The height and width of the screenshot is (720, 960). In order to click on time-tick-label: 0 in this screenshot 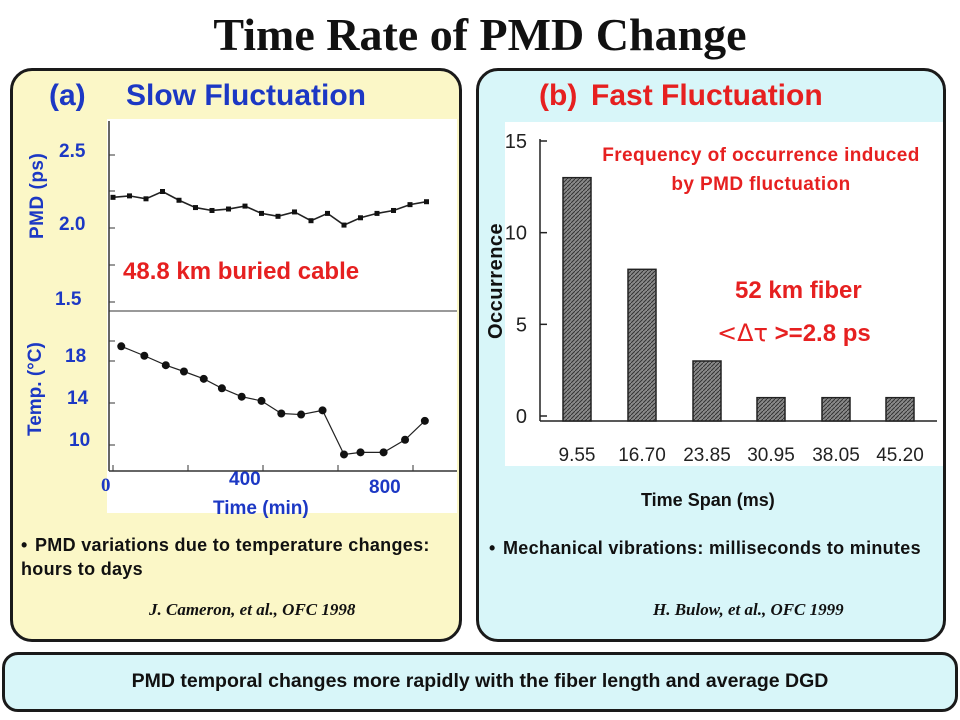, I will do `click(106, 485)`.